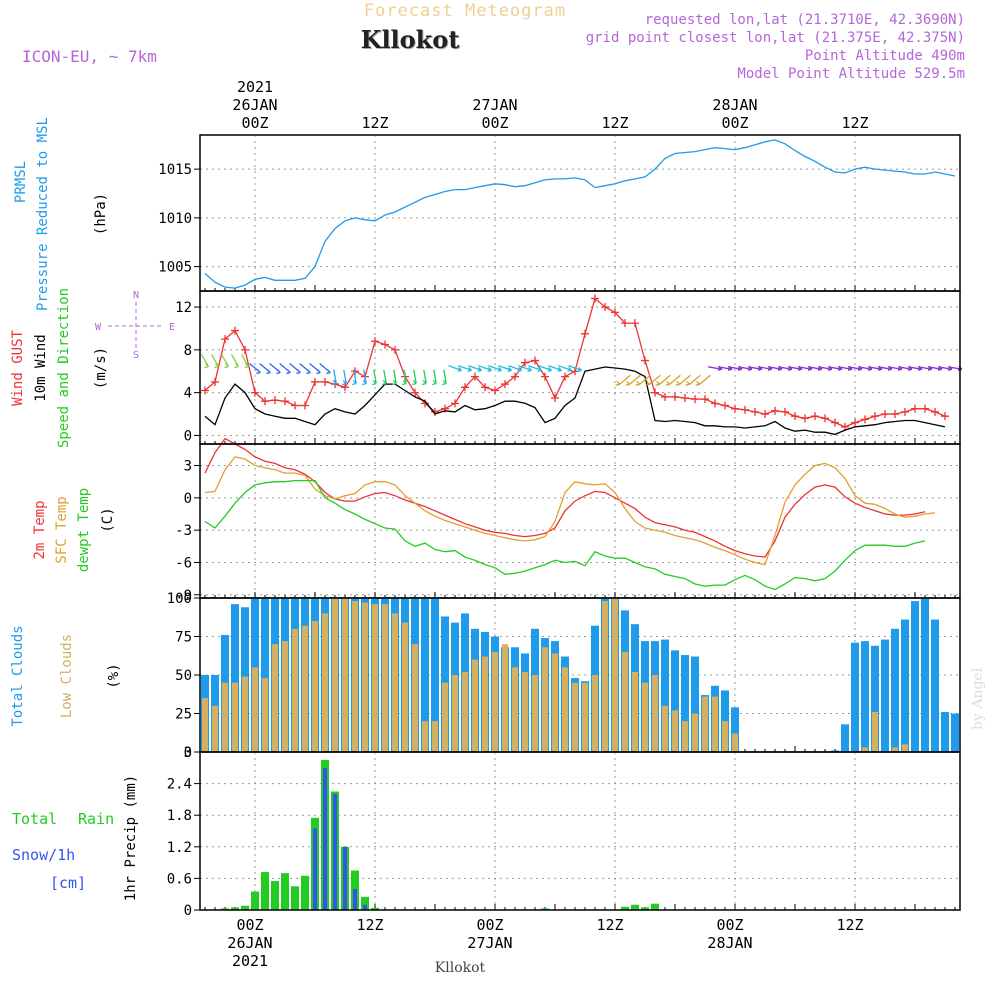 The height and width of the screenshot is (1000, 1000). Describe the element at coordinates (135, 325) in the screenshot. I see `compass-rose: N S W E` at that location.